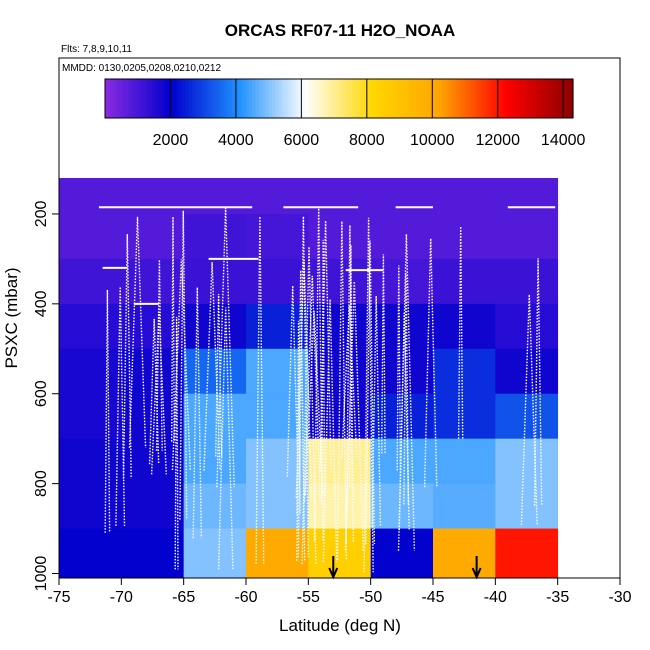  Describe the element at coordinates (121, 597) in the screenshot. I see `x-tick-label: -70` at that location.